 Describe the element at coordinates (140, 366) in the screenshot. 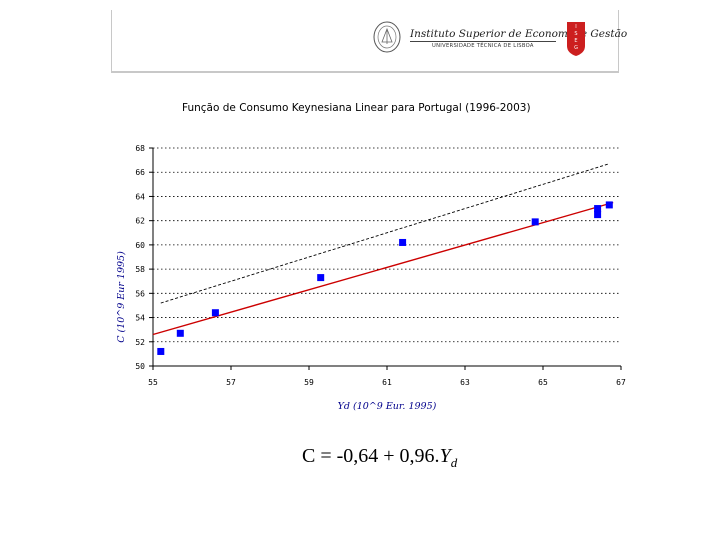

I see `y-tick-label: 50` at that location.